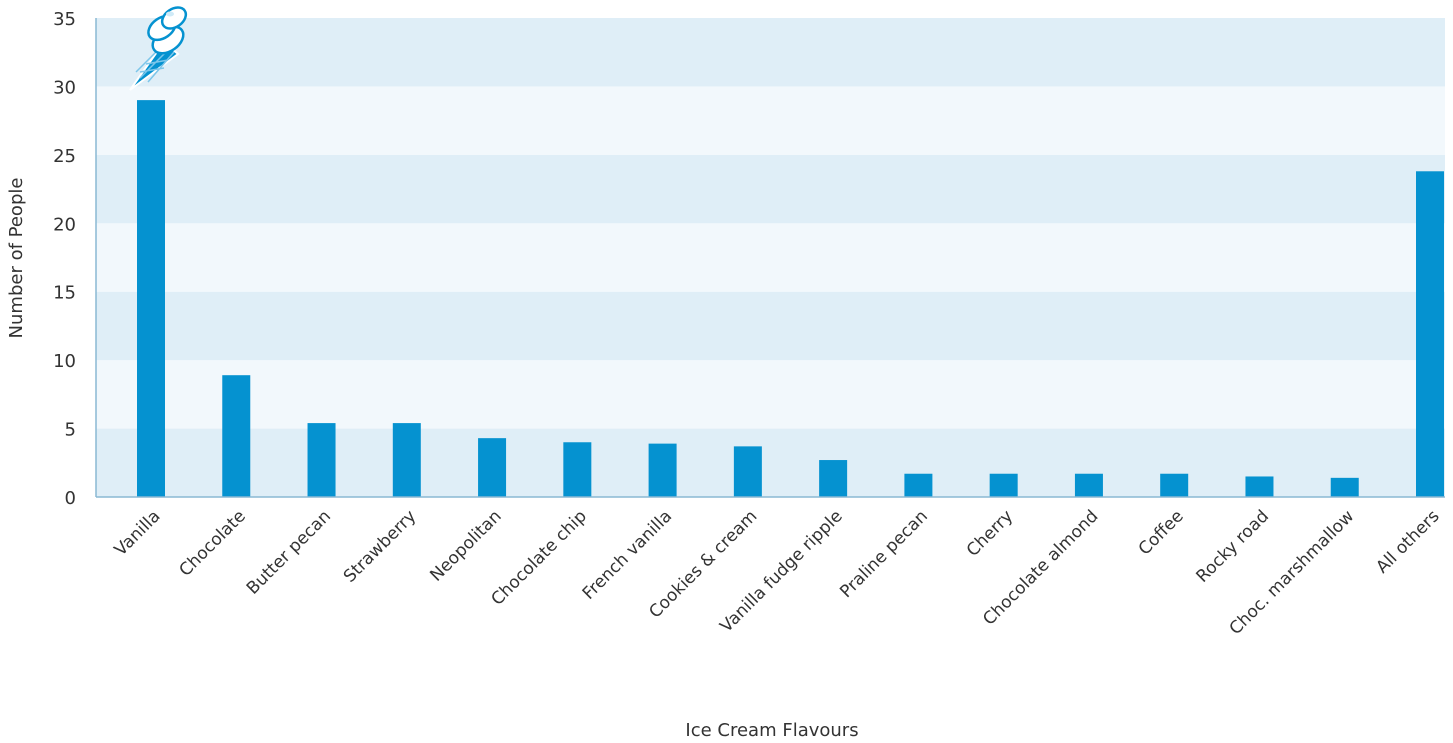 The width and height of the screenshot is (1453, 743). What do you see at coordinates (16, 258) in the screenshot?
I see `y-axis-title: Number of People` at bounding box center [16, 258].